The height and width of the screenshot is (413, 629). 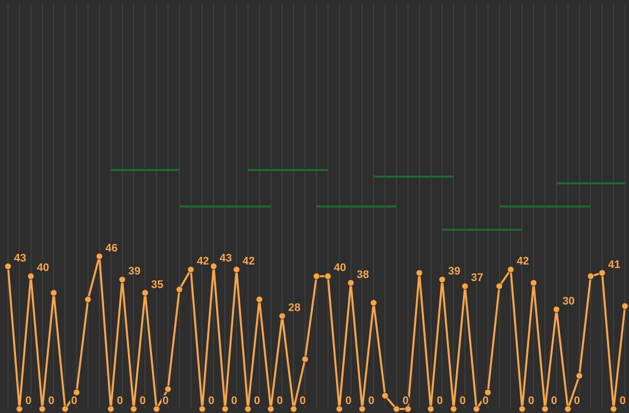 What do you see at coordinates (294, 308) in the screenshot?
I see `data-label: 28` at bounding box center [294, 308].